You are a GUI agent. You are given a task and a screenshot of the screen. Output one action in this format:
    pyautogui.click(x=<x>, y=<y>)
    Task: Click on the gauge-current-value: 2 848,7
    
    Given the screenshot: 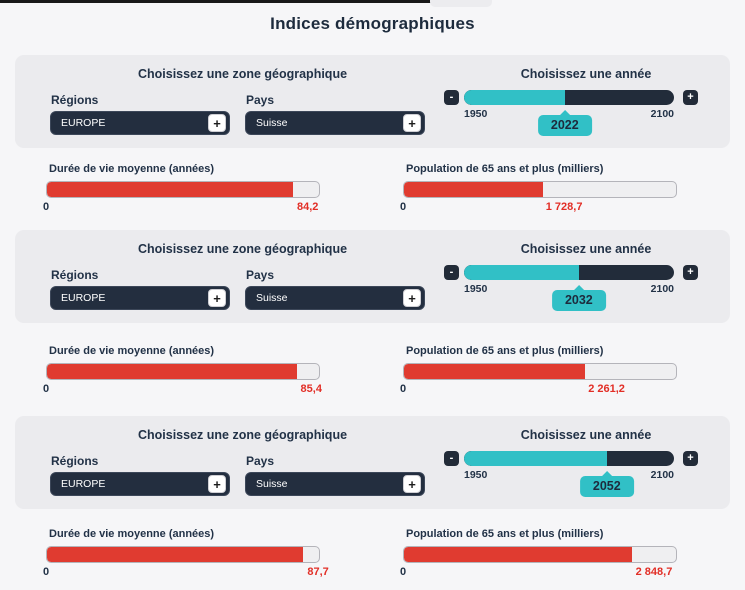 What is the action you would take?
    pyautogui.click(x=654, y=572)
    